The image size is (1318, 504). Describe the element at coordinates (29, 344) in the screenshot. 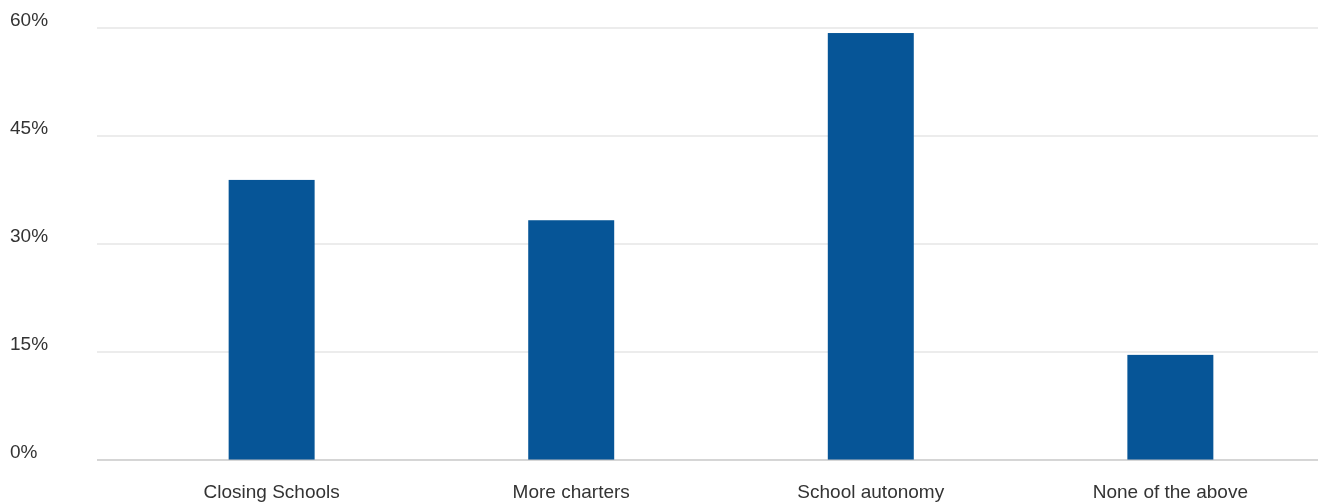

I see `y-tick-label: 15%` at that location.